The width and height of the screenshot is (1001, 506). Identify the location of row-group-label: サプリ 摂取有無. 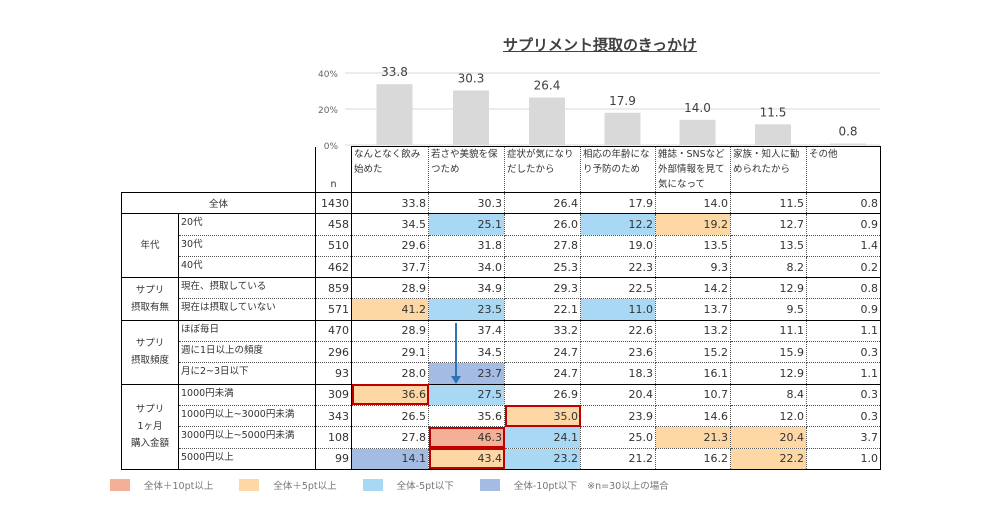
(150, 299).